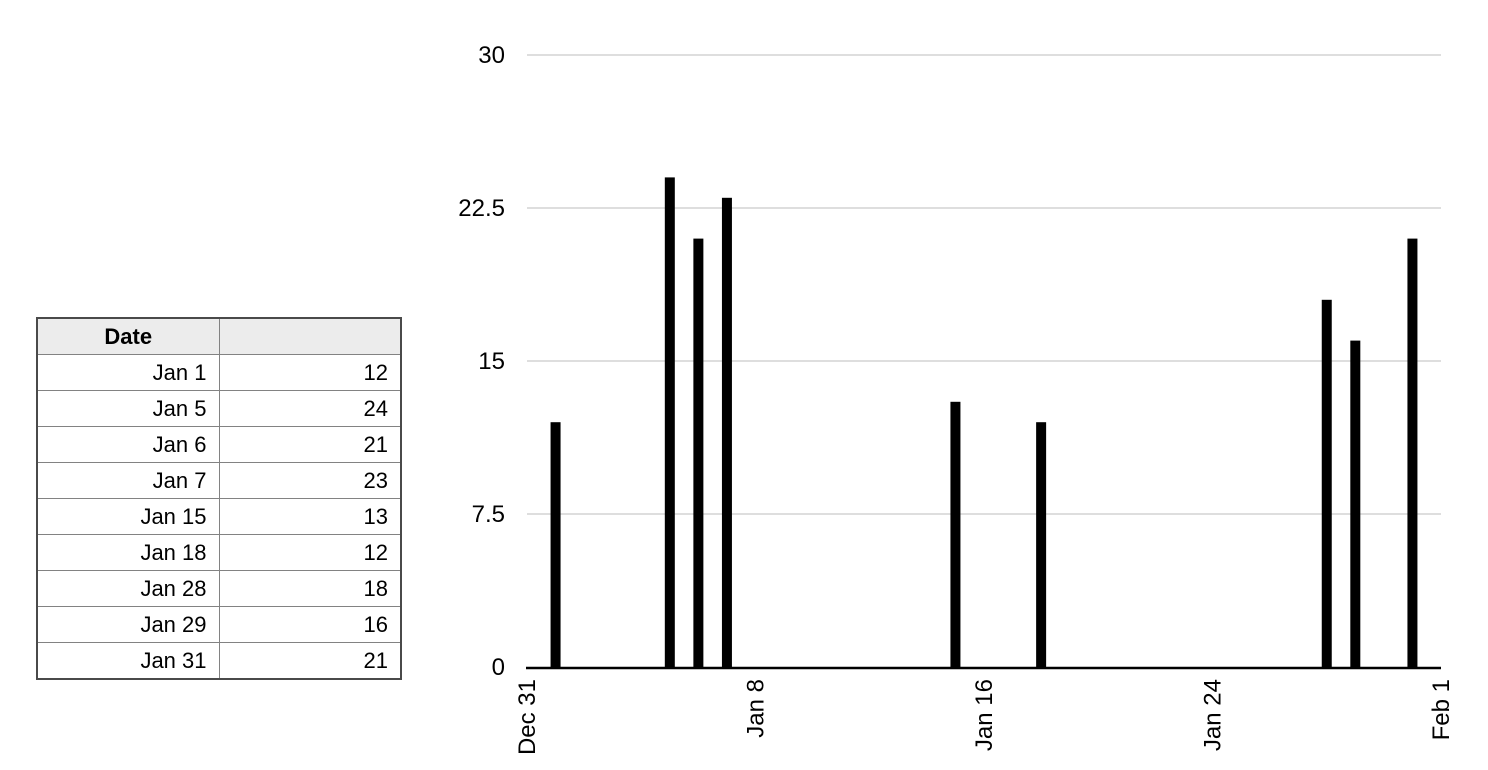  I want to click on x-axis-tick-label: Jan 8, so click(756, 708).